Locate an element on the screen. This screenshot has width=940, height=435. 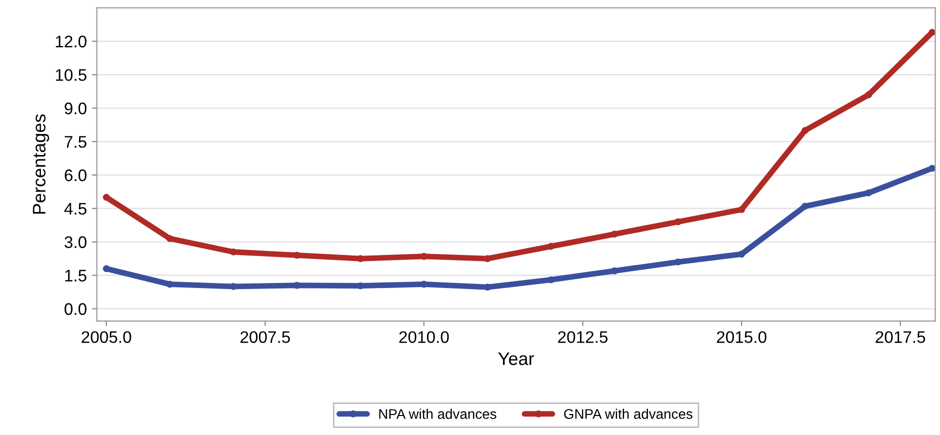
y-tick-label: 3.0 is located at coordinates (75, 242).